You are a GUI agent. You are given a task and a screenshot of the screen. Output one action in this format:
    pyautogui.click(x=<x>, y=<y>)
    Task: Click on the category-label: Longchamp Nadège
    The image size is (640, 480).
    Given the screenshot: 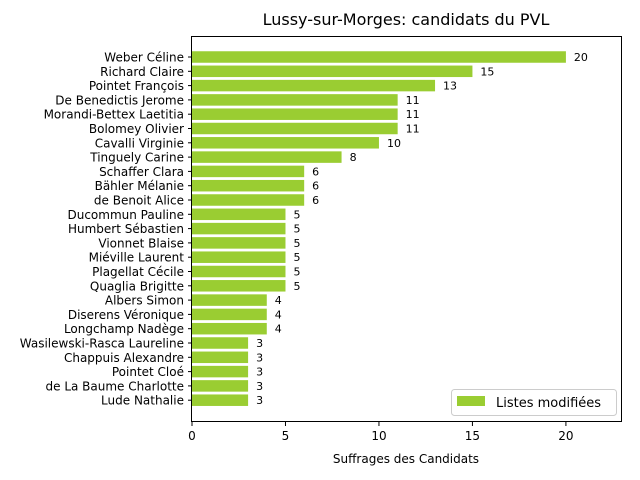 What is the action you would take?
    pyautogui.click(x=124, y=329)
    